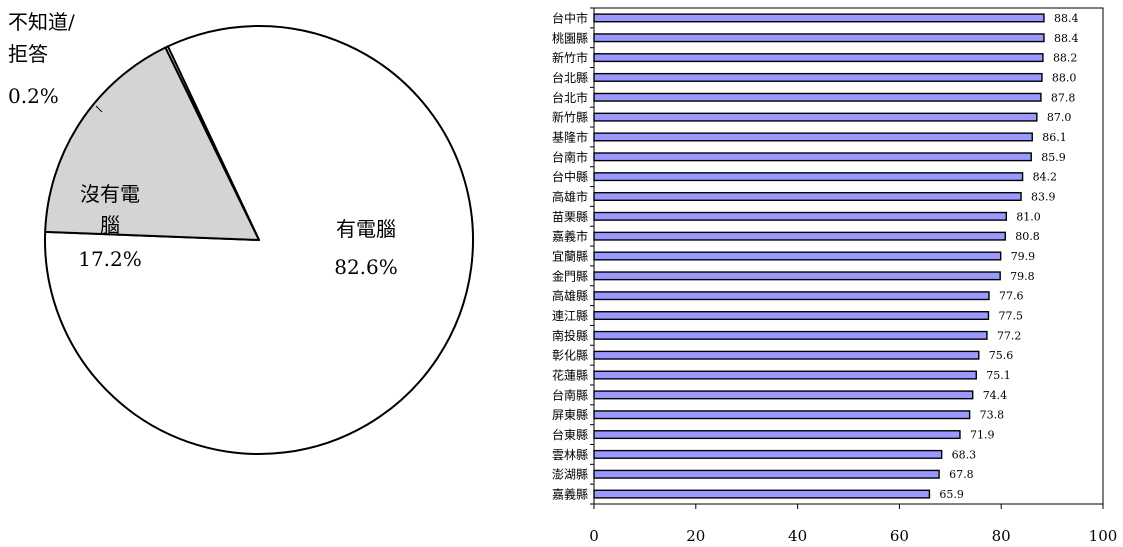 The image size is (1123, 547). What do you see at coordinates (570, 474) in the screenshot?
I see `category-label: 澎湖縣` at bounding box center [570, 474].